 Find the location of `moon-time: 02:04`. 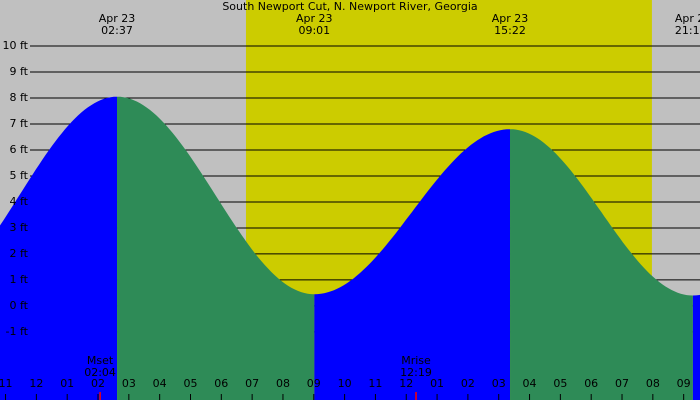

moon-time: 02:04 is located at coordinates (100, 372).